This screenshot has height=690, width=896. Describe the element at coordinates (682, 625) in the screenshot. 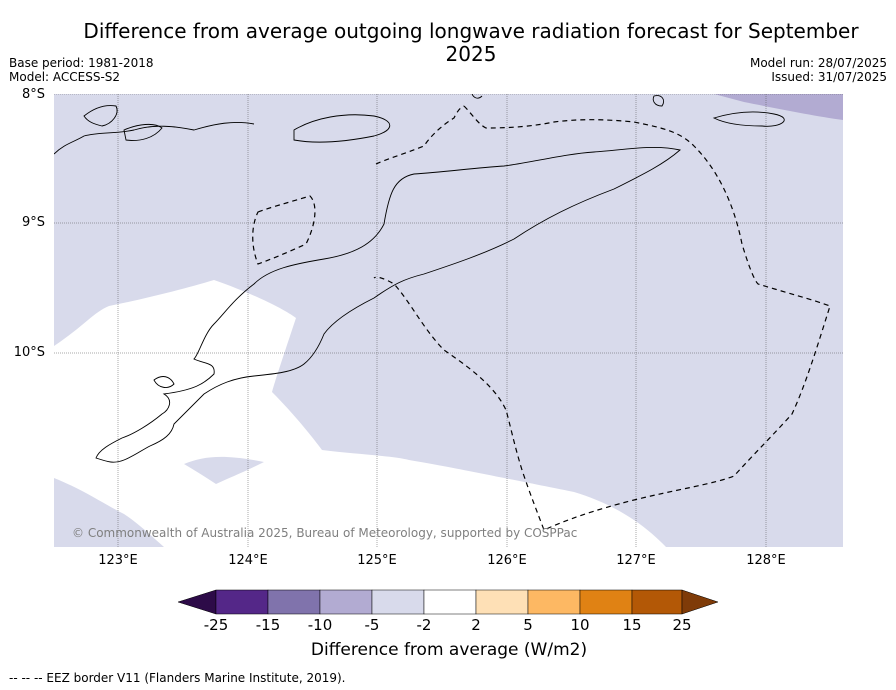

I see `colorbar-tick-10: 25` at that location.